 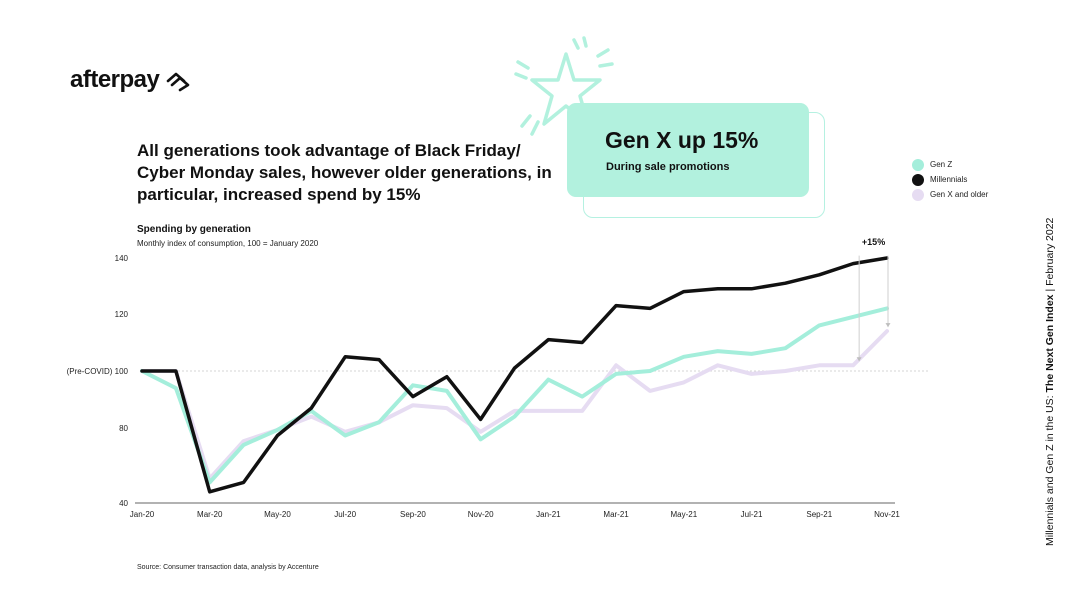 I want to click on chart-legend: Gen Z Millennials Gen X and older, so click(x=950, y=179).